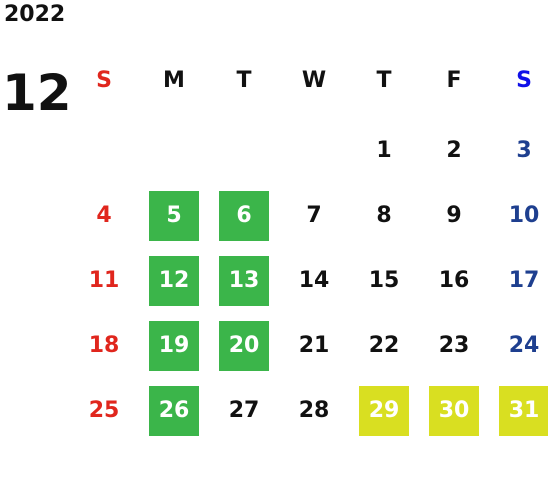 This screenshot has height=503, width=548. Describe the element at coordinates (454, 80) in the screenshot. I see `weekday-header-fri: F` at that location.